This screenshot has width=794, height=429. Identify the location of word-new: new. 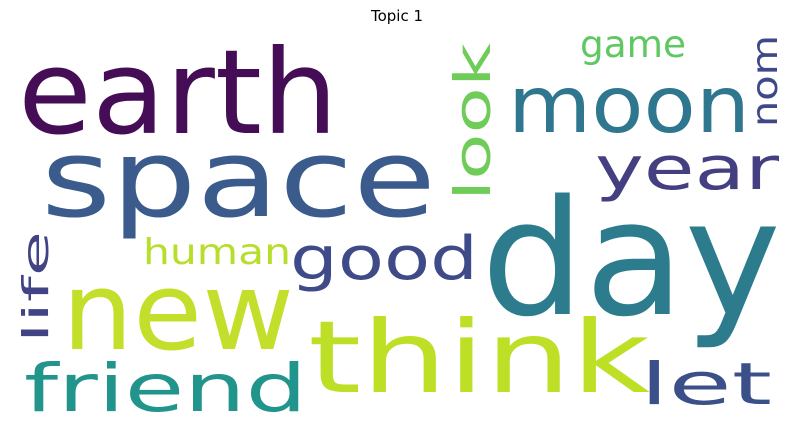
(178, 312).